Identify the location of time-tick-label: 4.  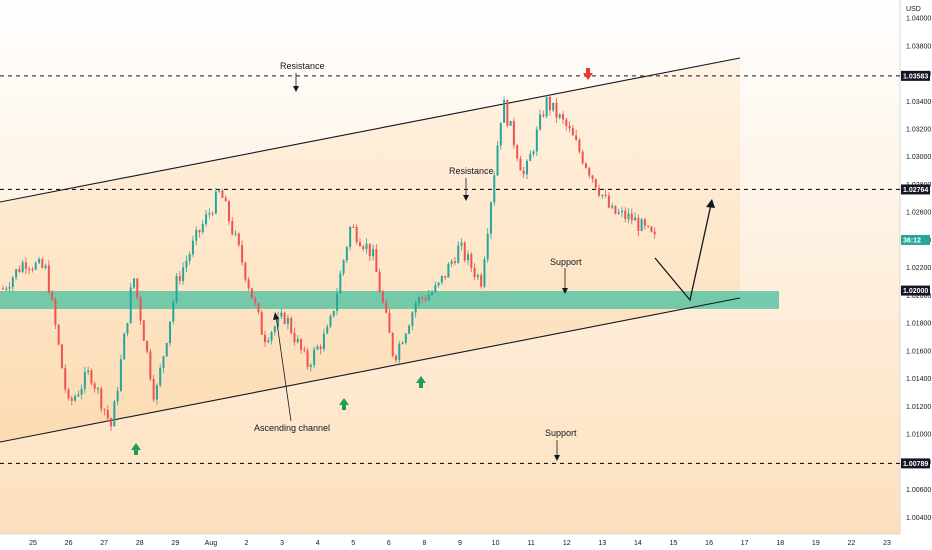
(318, 543).